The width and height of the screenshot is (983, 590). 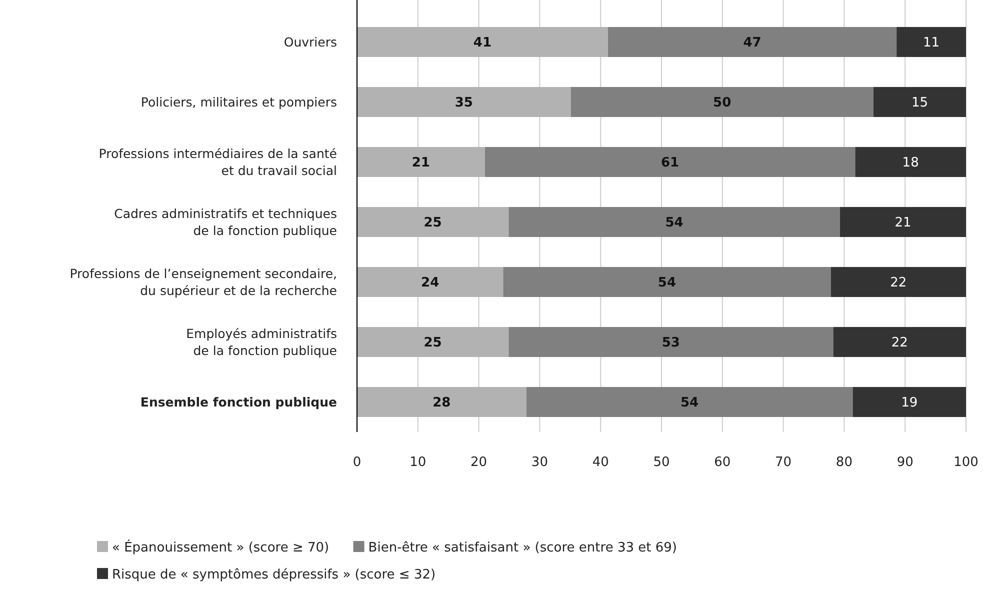 I want to click on data-label: 11, so click(x=931, y=43).